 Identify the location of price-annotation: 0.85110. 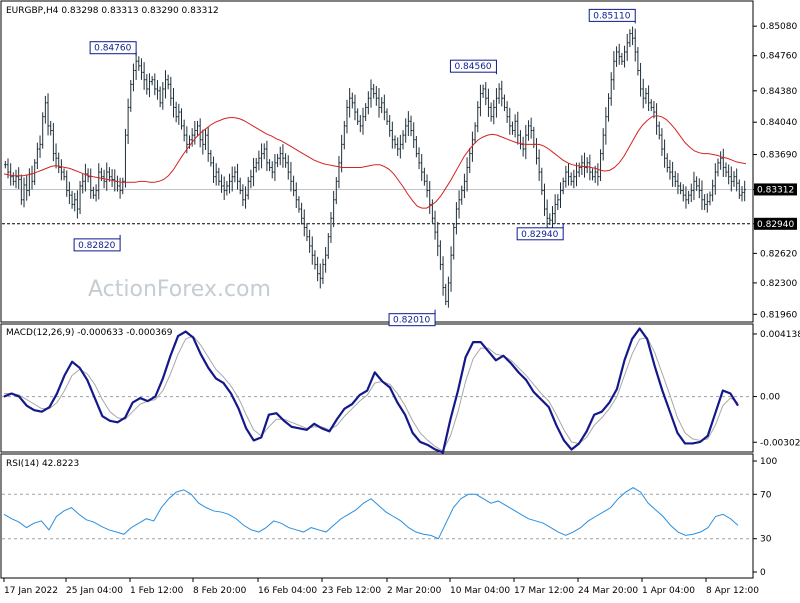
(612, 16).